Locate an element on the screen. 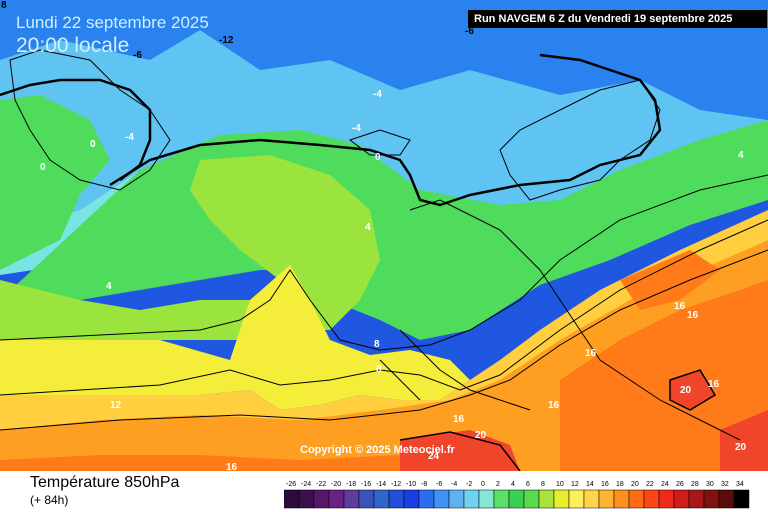 This screenshot has height=512, width=768. legend-tick-label: 34 is located at coordinates (740, 484).